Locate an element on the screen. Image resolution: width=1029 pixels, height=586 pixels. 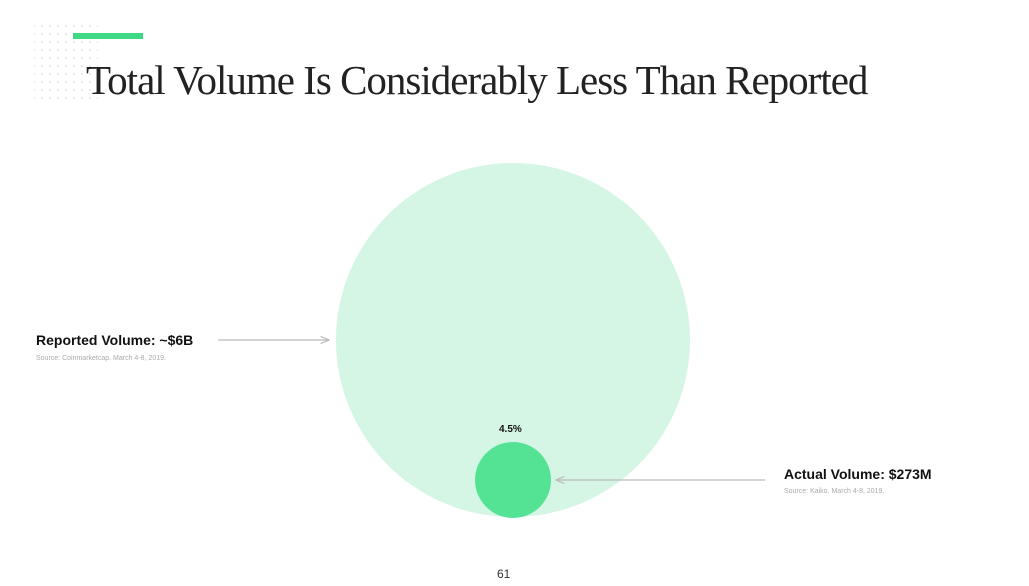
actual-circle is located at coordinates (513, 480).